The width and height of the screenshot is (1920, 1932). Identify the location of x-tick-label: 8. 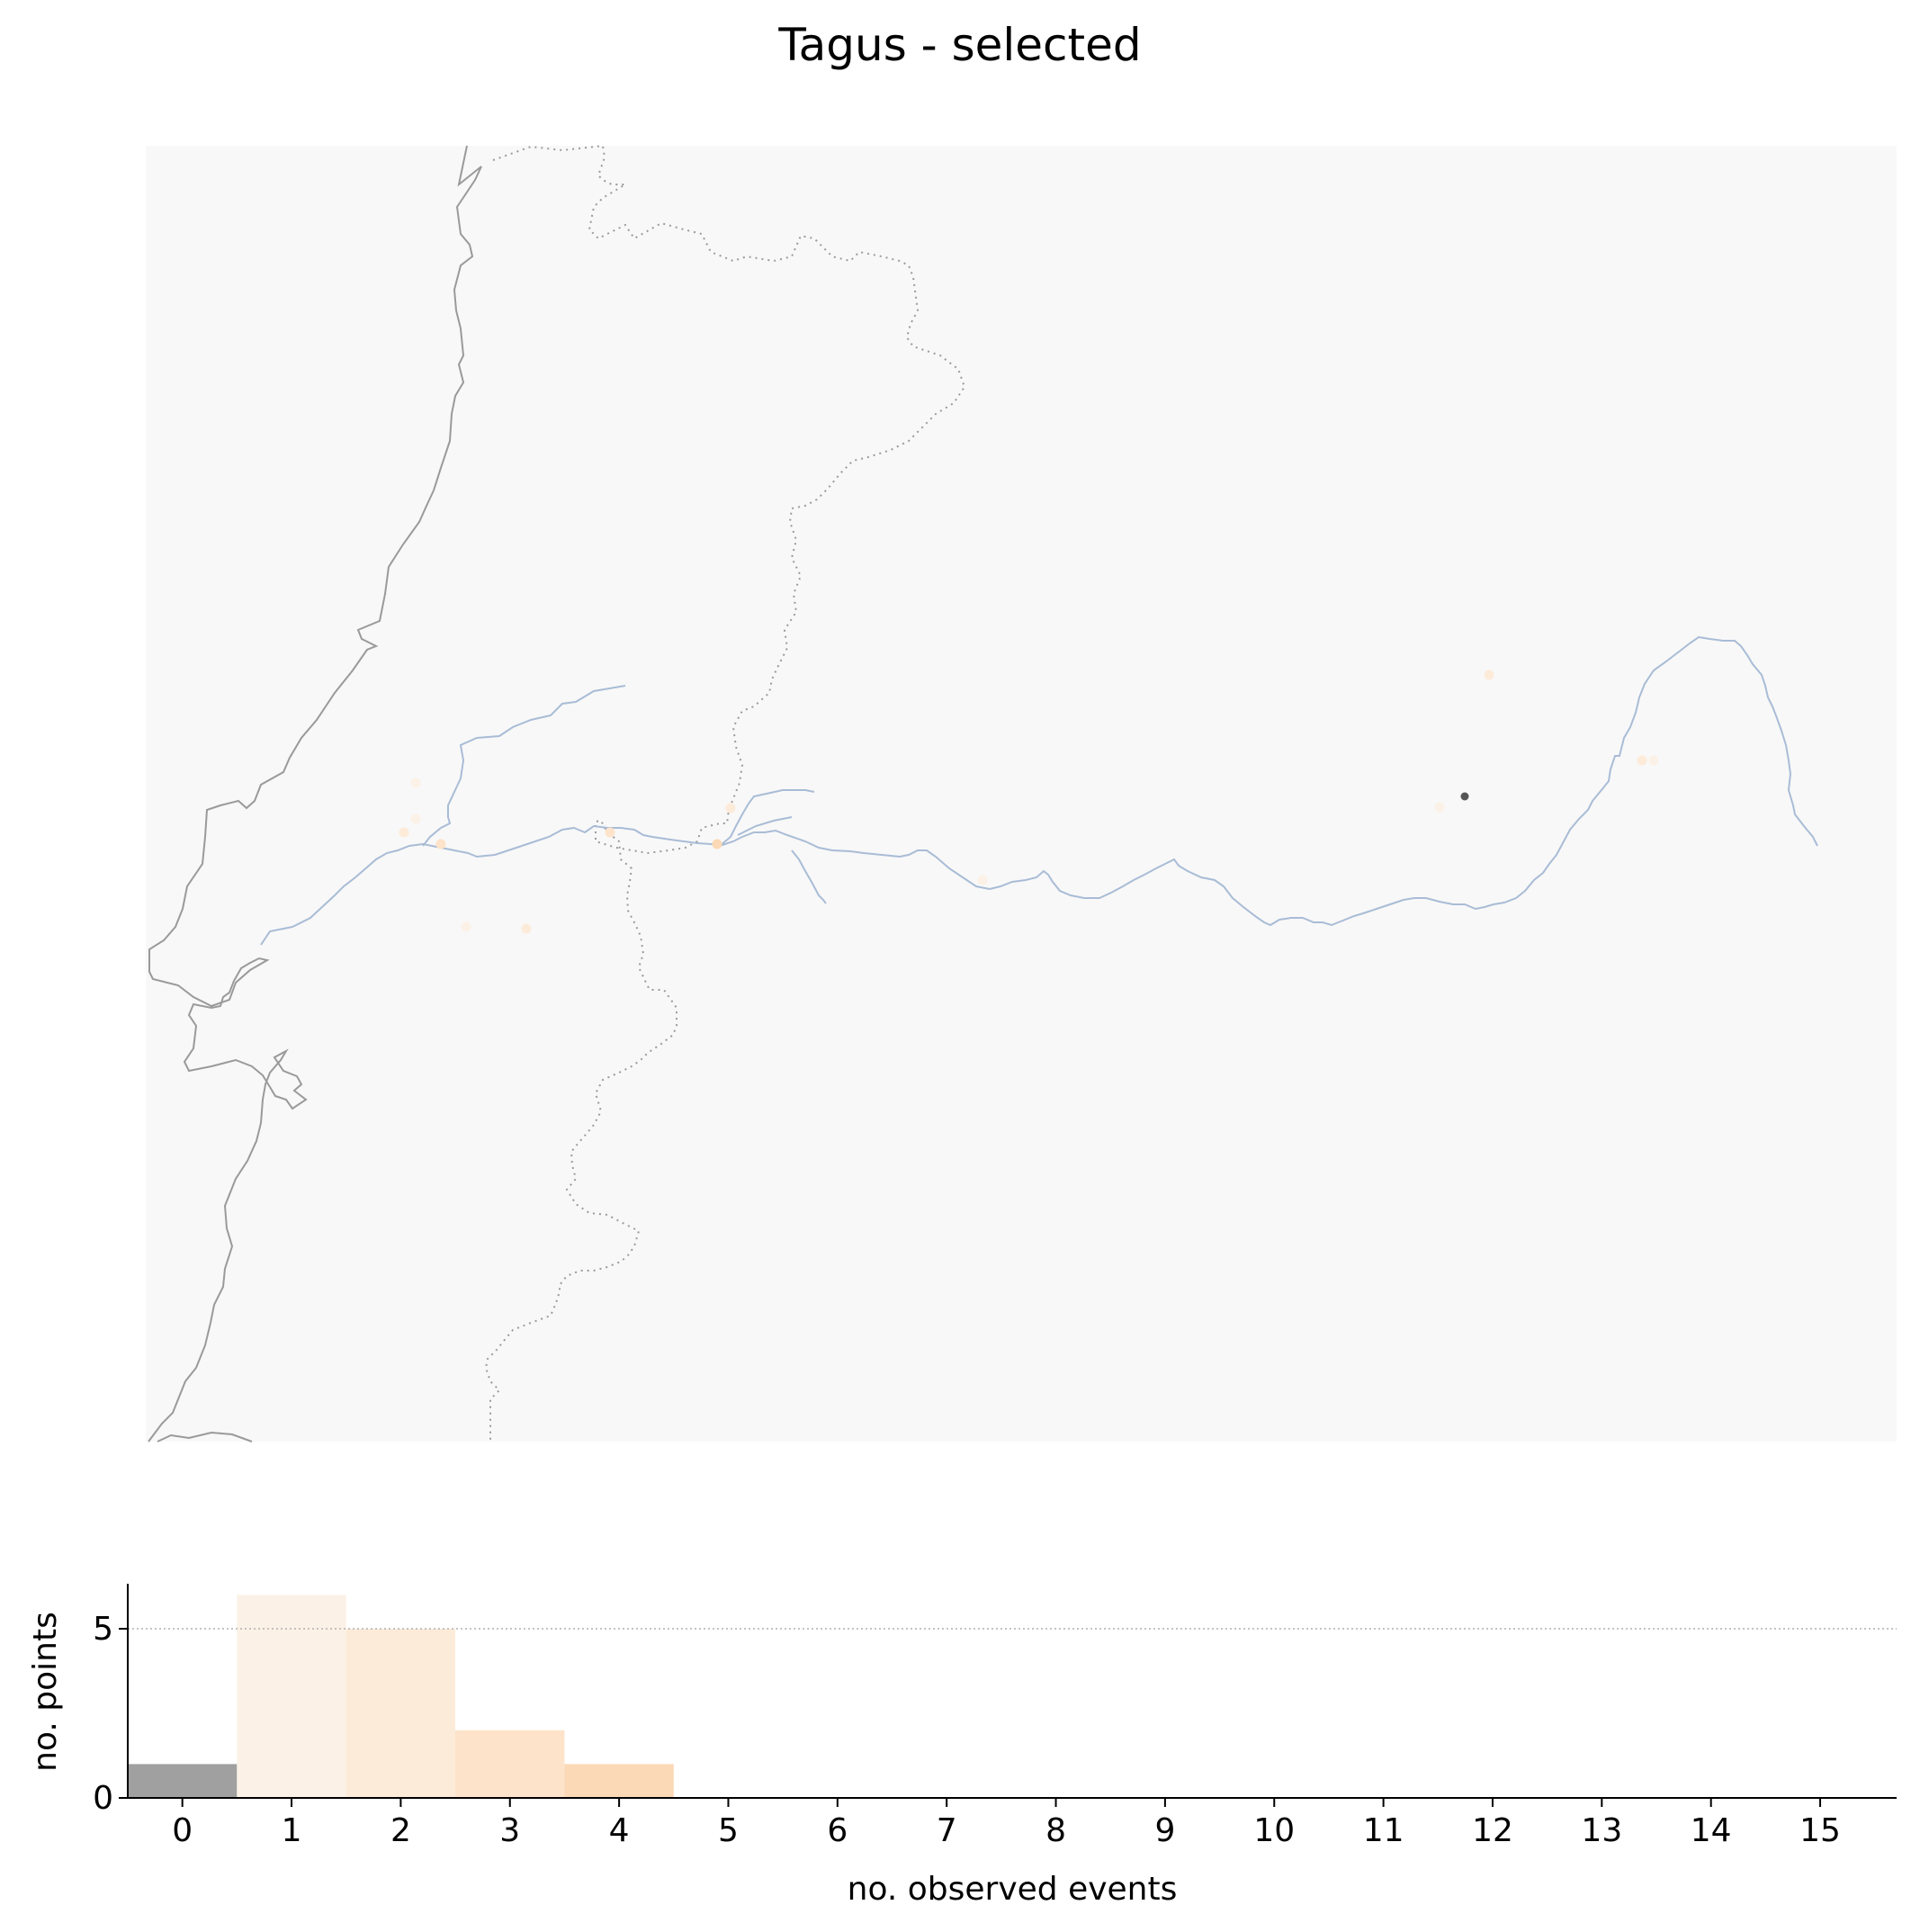
(1055, 1830).